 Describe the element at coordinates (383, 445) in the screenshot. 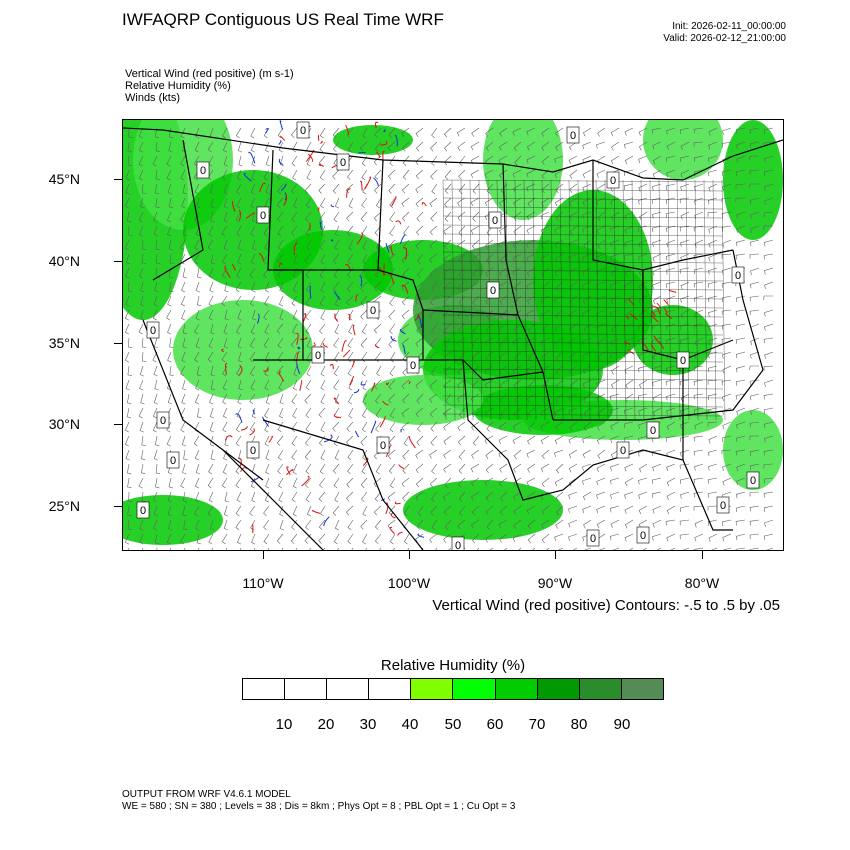

I see `contour-label-box` at that location.